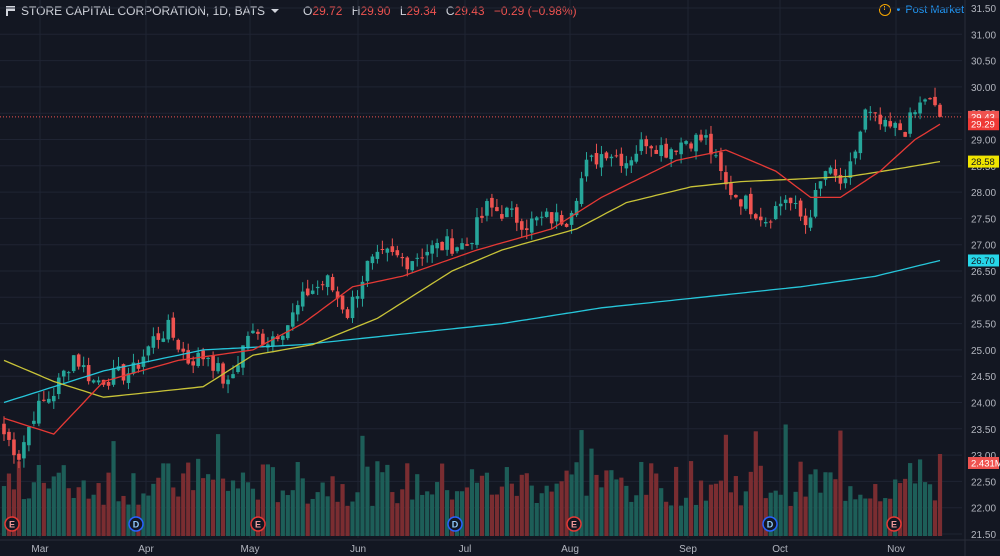 The image size is (1000, 556). I want to click on y-tick-label: 31.00, so click(983, 35).